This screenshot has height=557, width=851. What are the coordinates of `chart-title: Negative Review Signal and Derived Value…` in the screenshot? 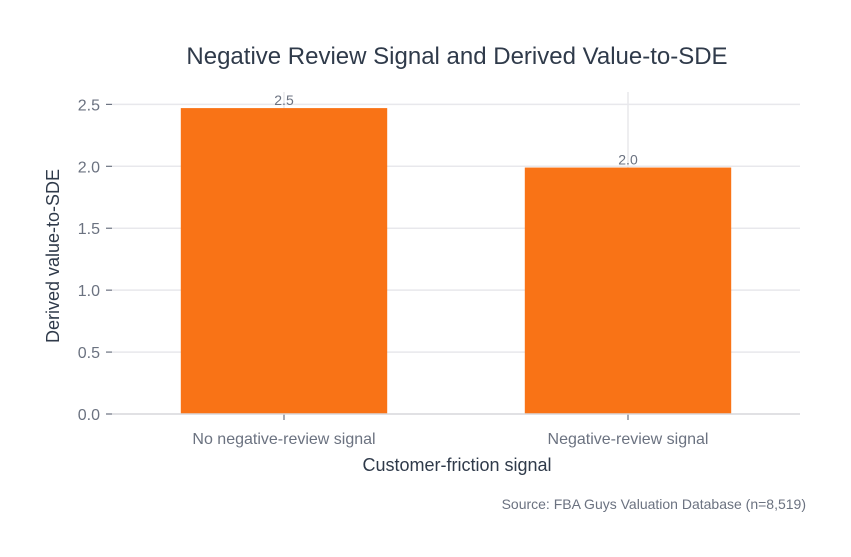 It's located at (456, 56).